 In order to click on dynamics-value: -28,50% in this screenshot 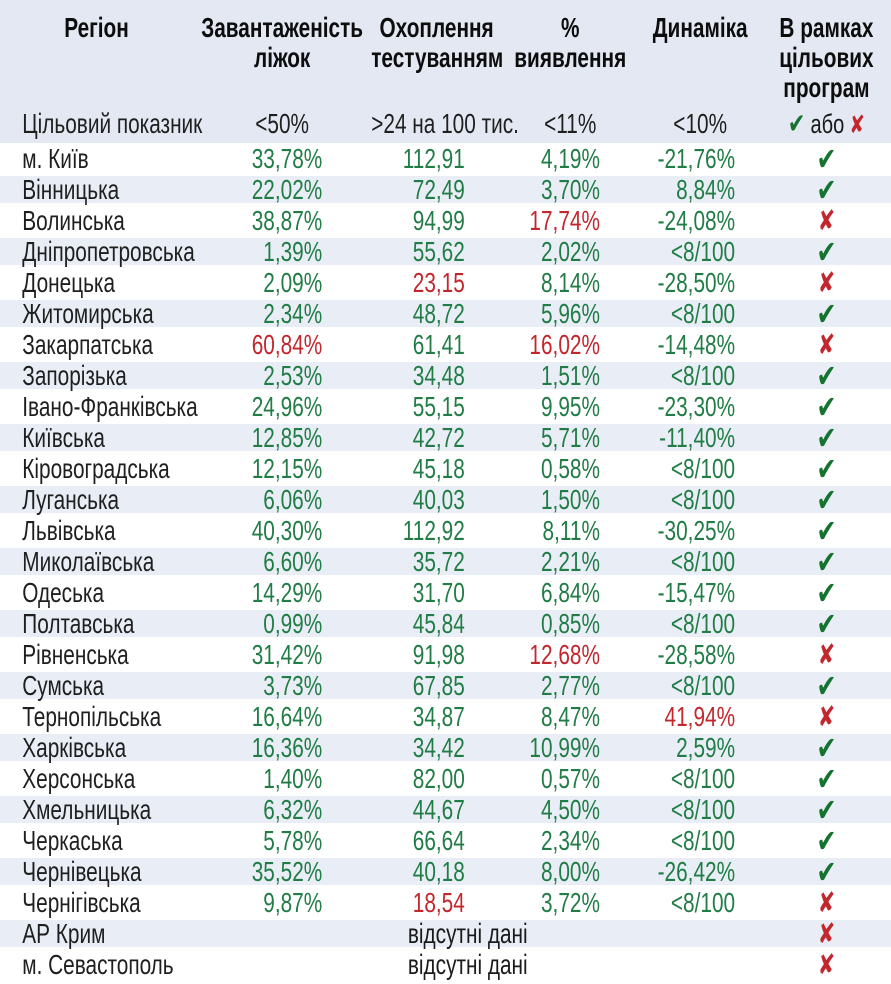, I will do `click(696, 282)`.